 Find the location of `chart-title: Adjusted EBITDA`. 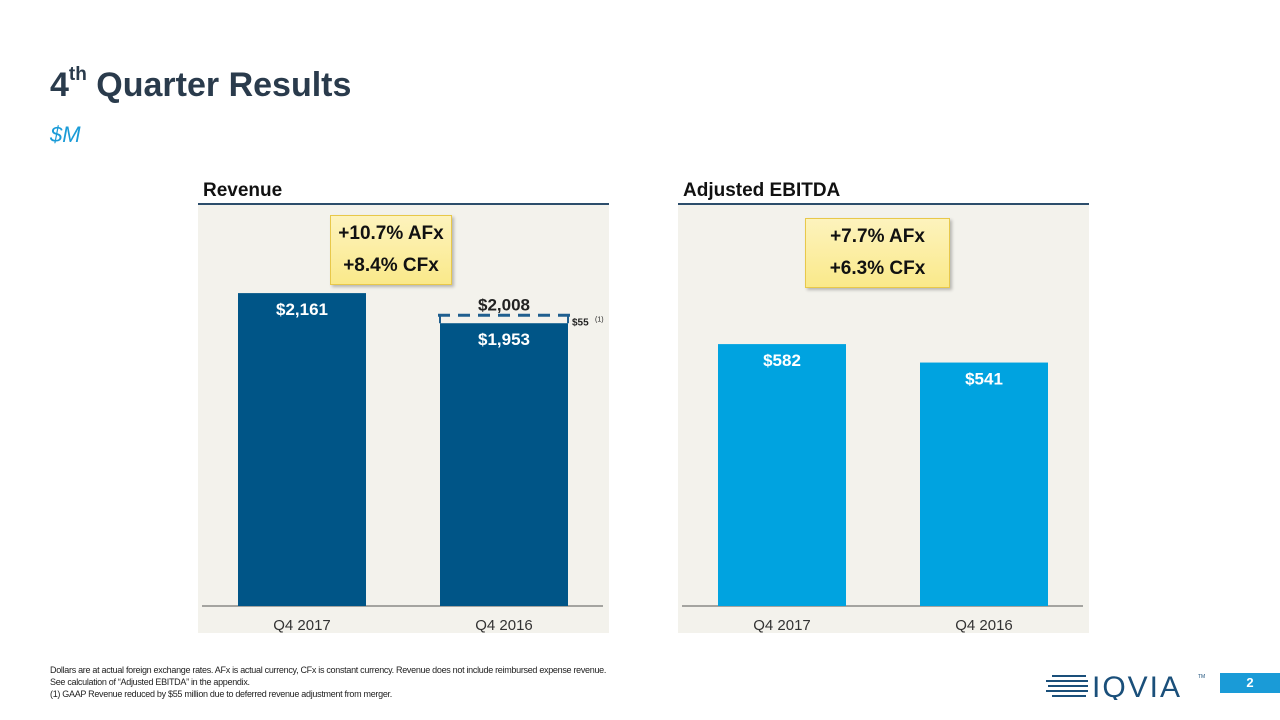

chart-title: Adjusted EBITDA is located at coordinates (762, 190).